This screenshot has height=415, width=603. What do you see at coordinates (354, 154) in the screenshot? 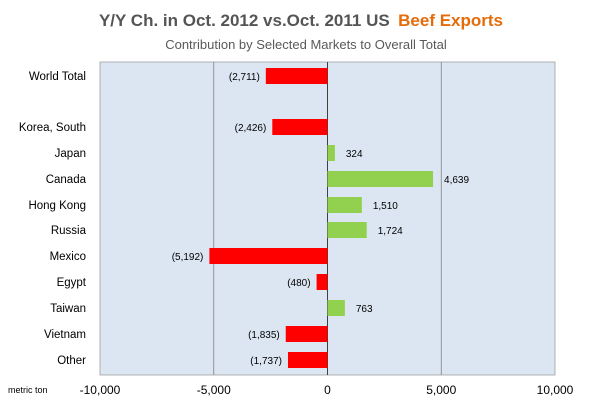
I see `value-label-2: 324` at bounding box center [354, 154].